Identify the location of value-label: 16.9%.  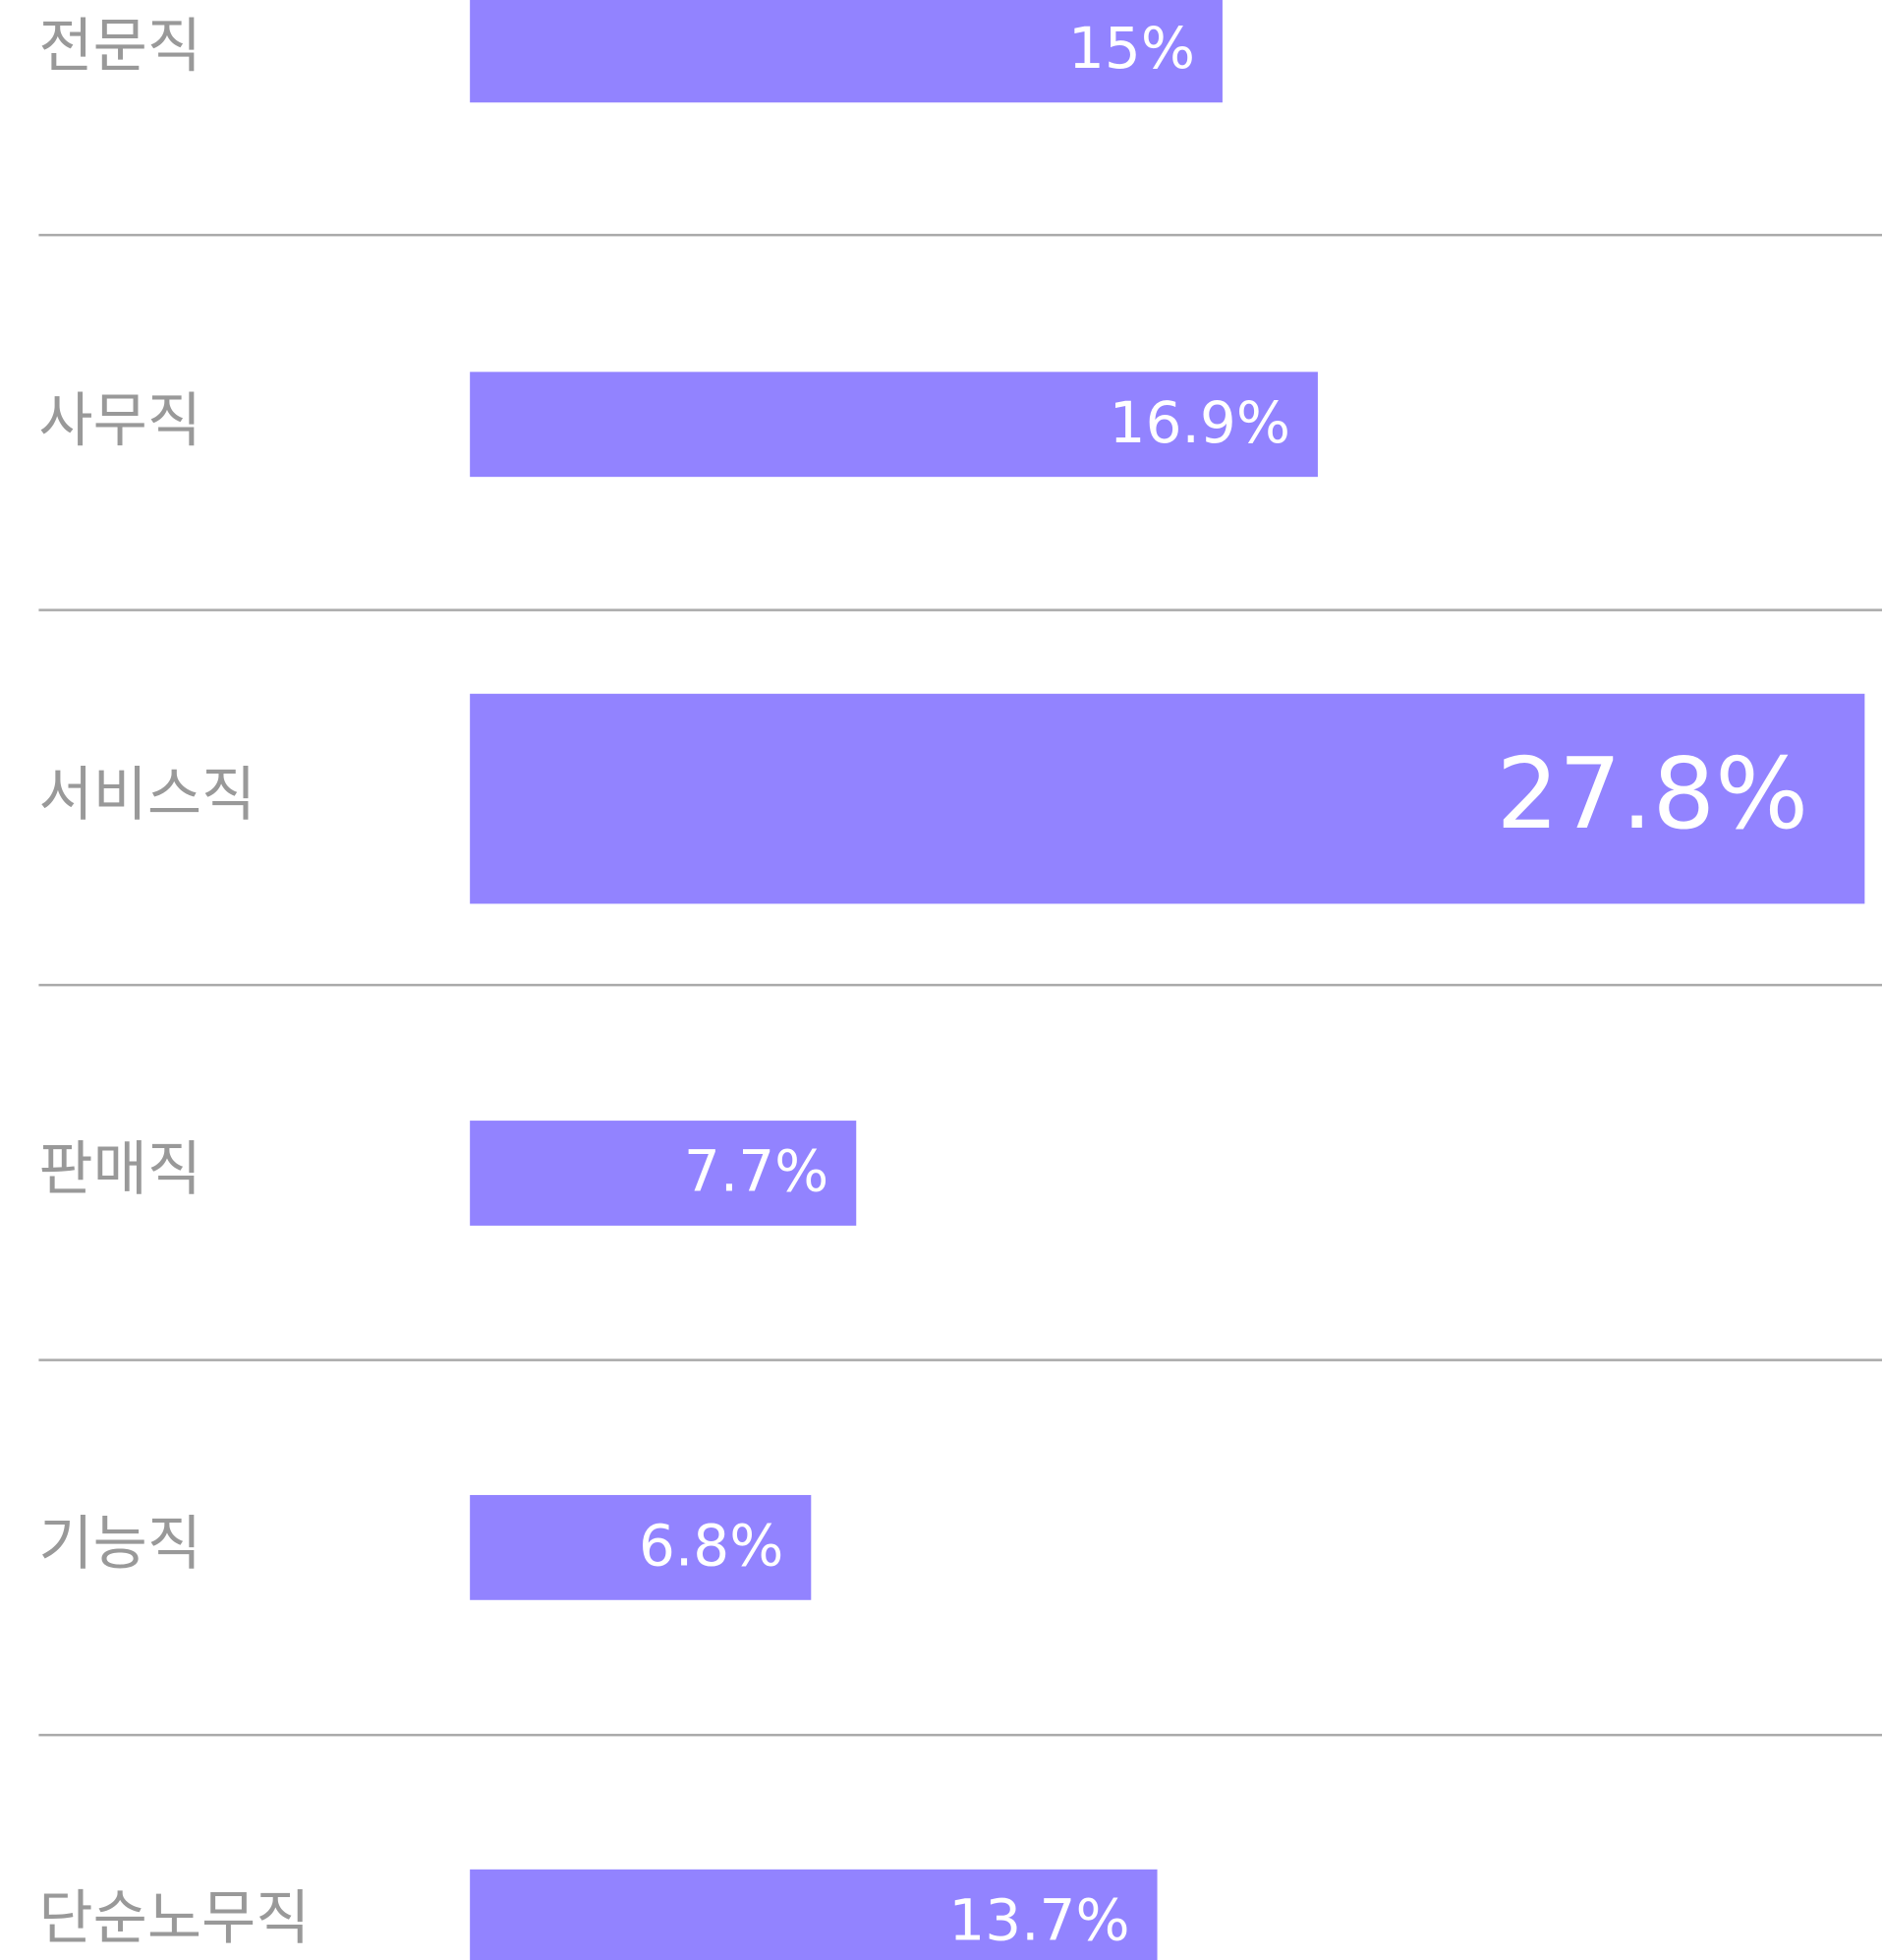
(1200, 423).